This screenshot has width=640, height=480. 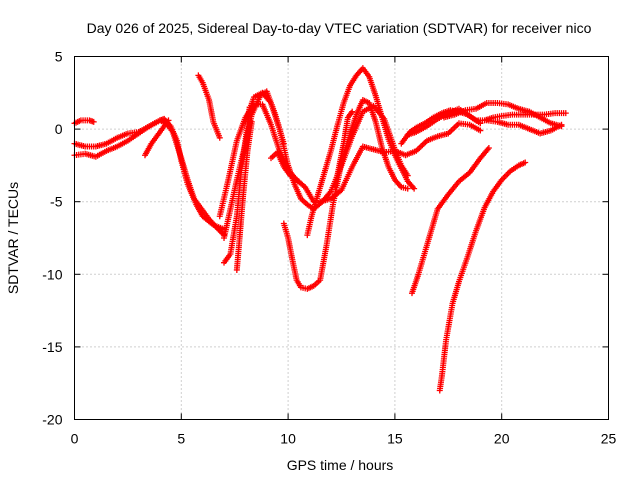 I want to click on x-tick-label: 15, so click(x=395, y=439).